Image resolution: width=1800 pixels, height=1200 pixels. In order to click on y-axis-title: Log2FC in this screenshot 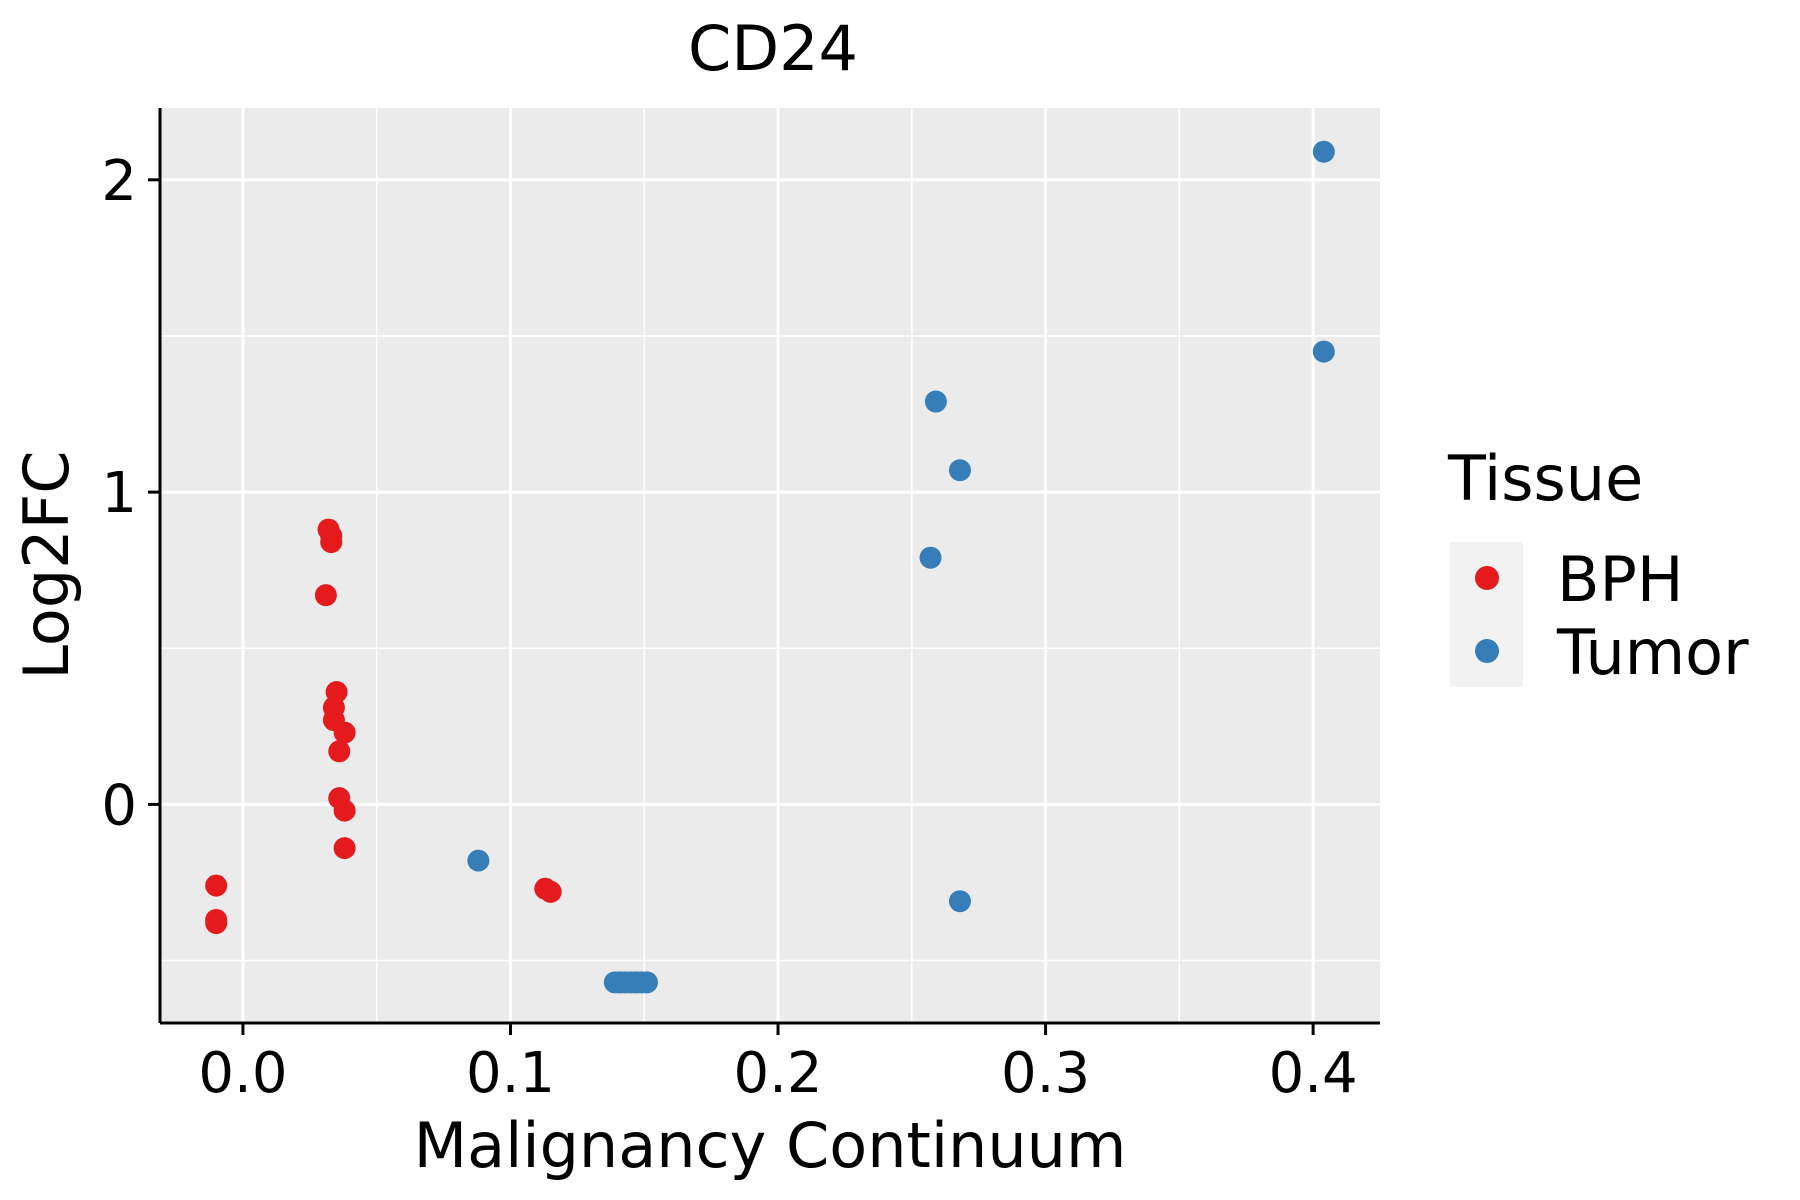, I will do `click(46, 564)`.